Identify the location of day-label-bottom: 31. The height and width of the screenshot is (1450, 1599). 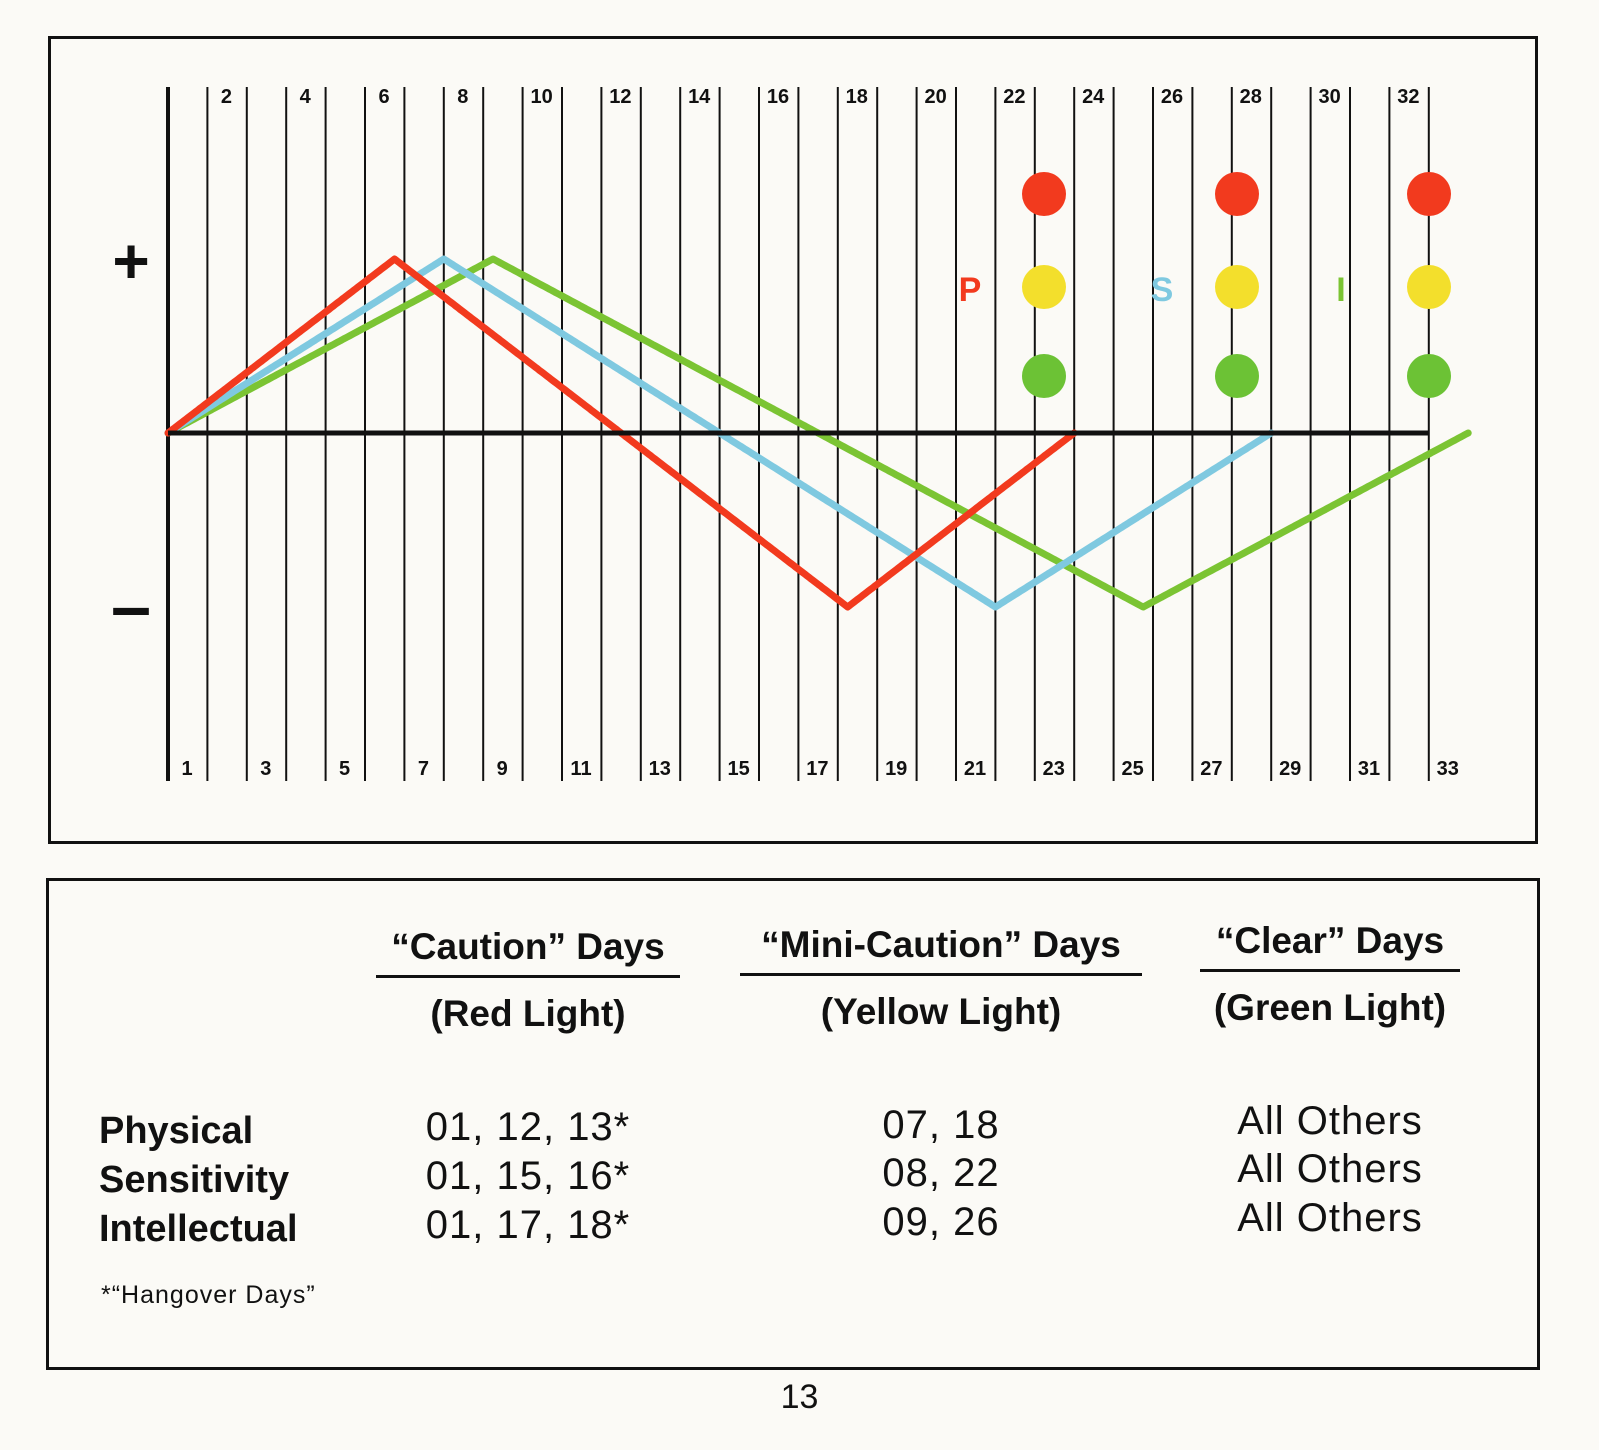
(1369, 769).